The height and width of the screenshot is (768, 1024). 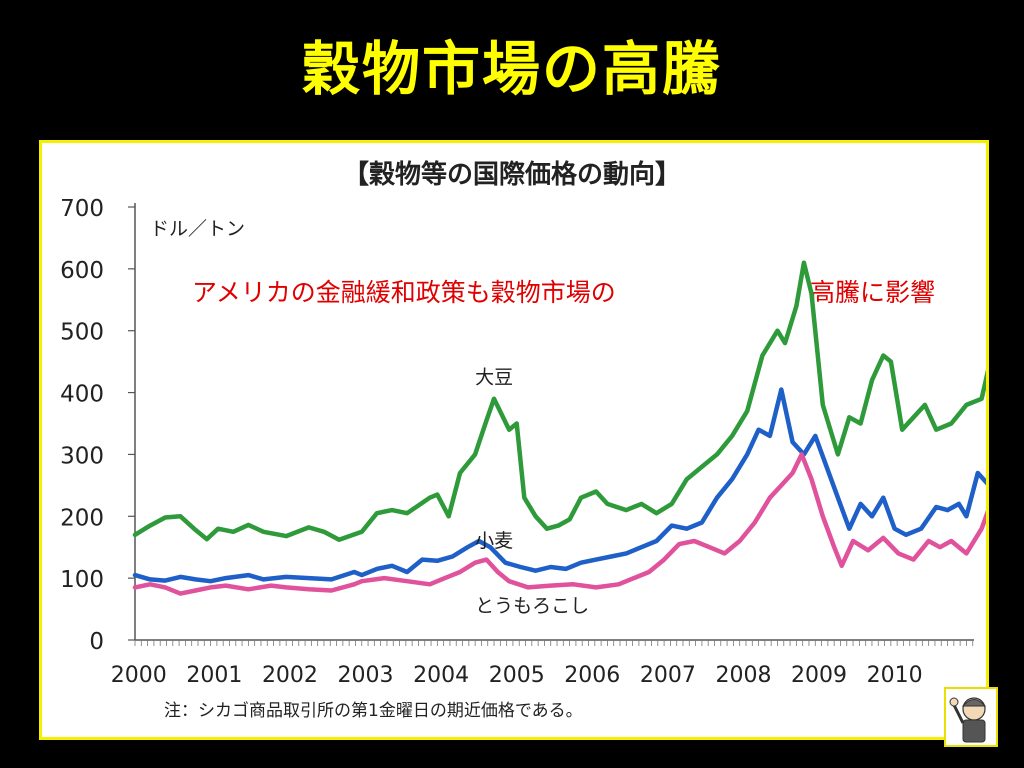 What do you see at coordinates (82, 395) in the screenshot?
I see `y-tick-label: 400` at bounding box center [82, 395].